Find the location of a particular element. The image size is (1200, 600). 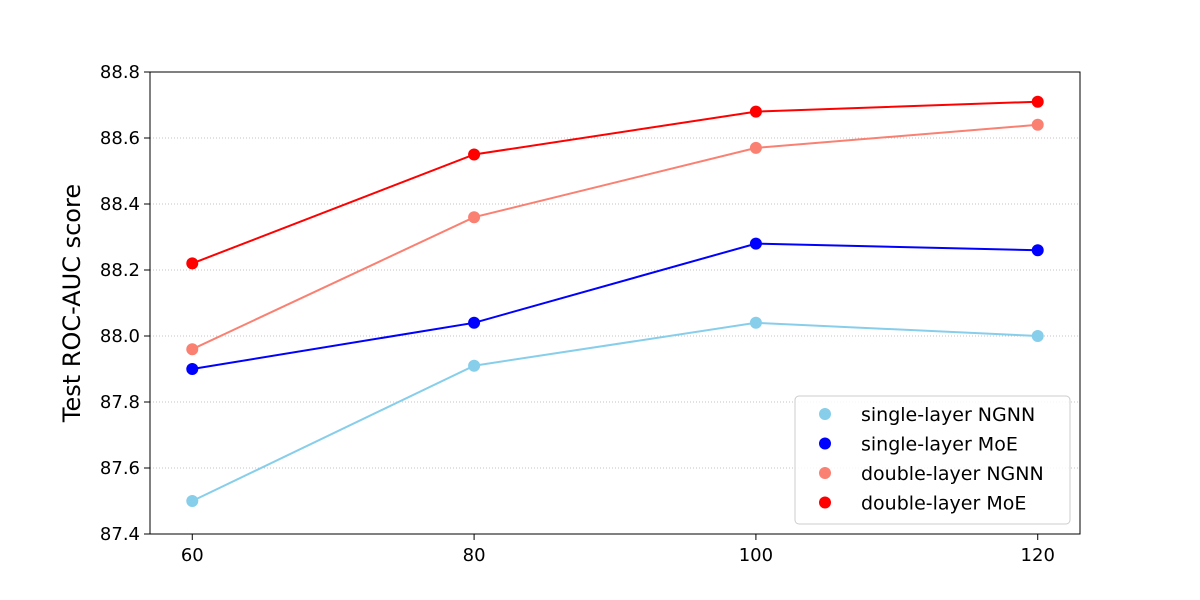

legend-label: single-layer NGNN is located at coordinates (948, 415).